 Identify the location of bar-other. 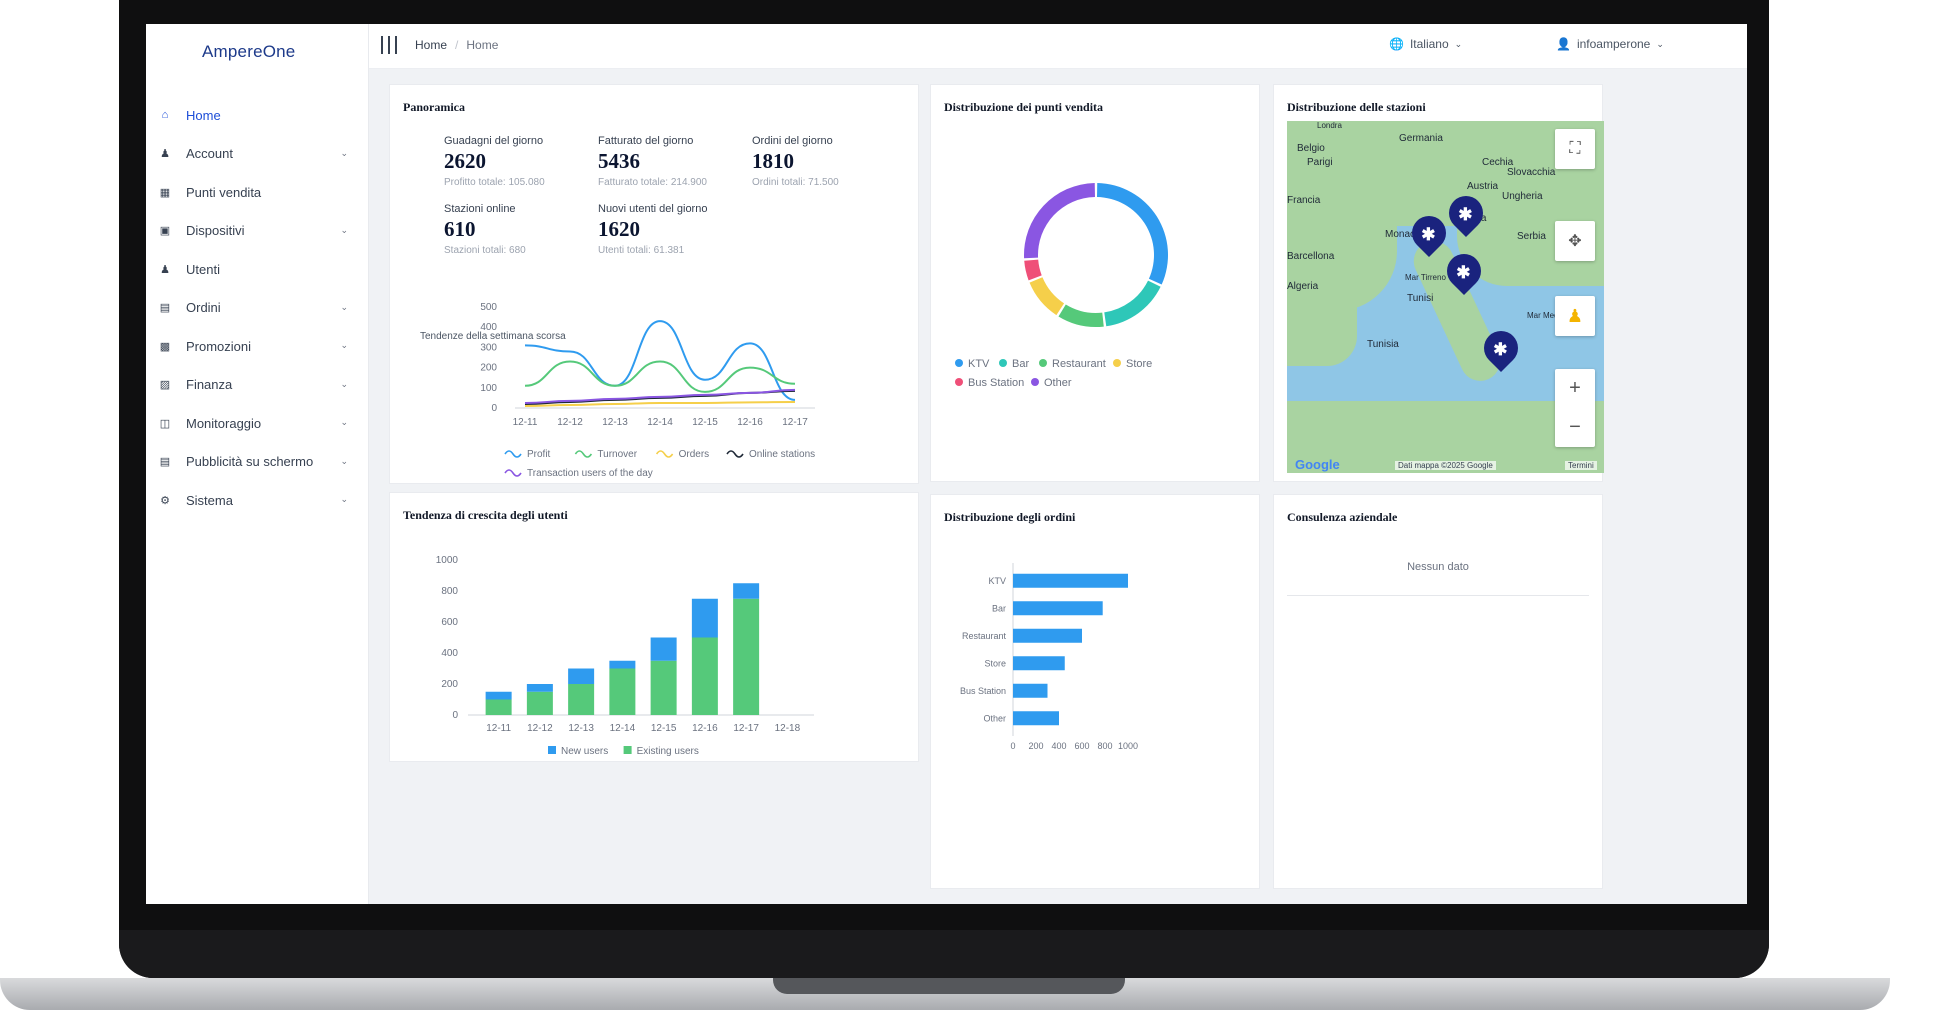
(1036, 718).